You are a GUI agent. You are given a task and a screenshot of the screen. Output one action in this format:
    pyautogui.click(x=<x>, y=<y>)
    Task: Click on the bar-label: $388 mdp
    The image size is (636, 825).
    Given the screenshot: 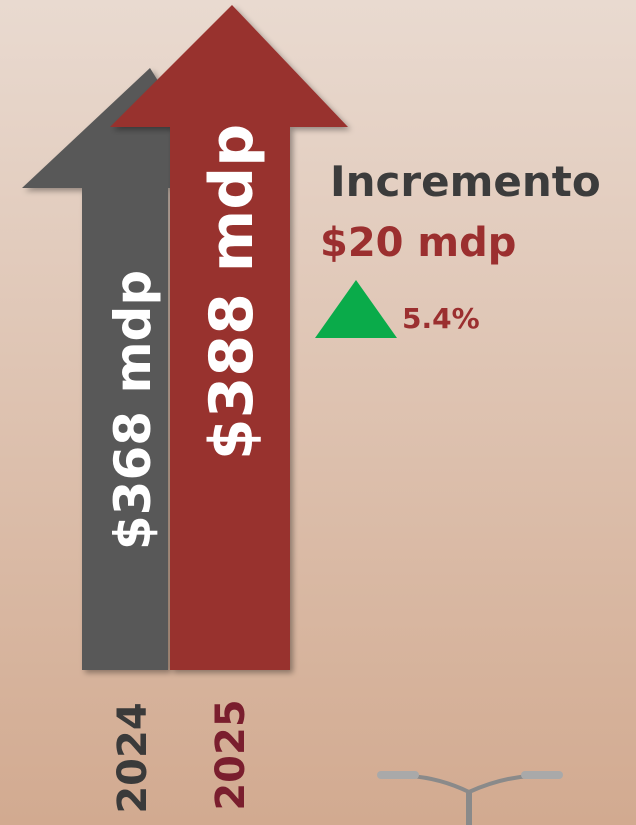 What is the action you would take?
    pyautogui.click(x=232, y=292)
    